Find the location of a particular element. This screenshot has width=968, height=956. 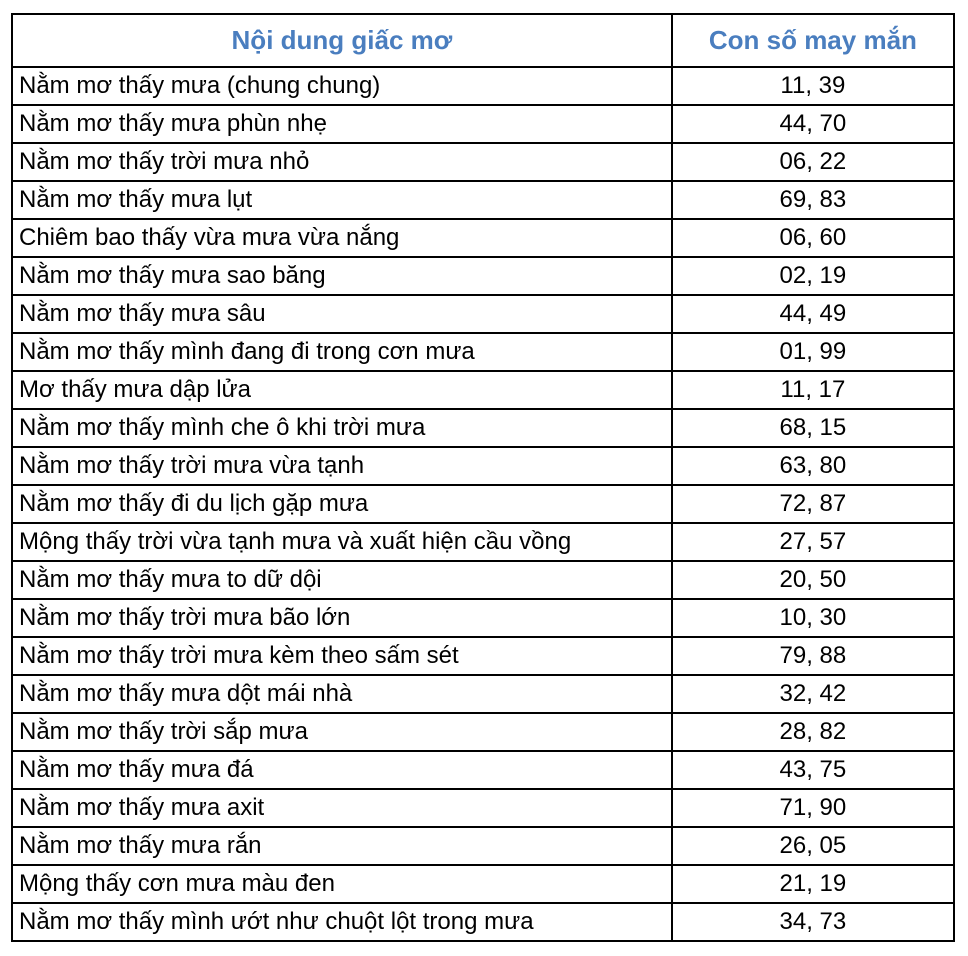

table-row: Nằm mơ thấy đi du lịch gặp mưa 72, 87 is located at coordinates (483, 504).